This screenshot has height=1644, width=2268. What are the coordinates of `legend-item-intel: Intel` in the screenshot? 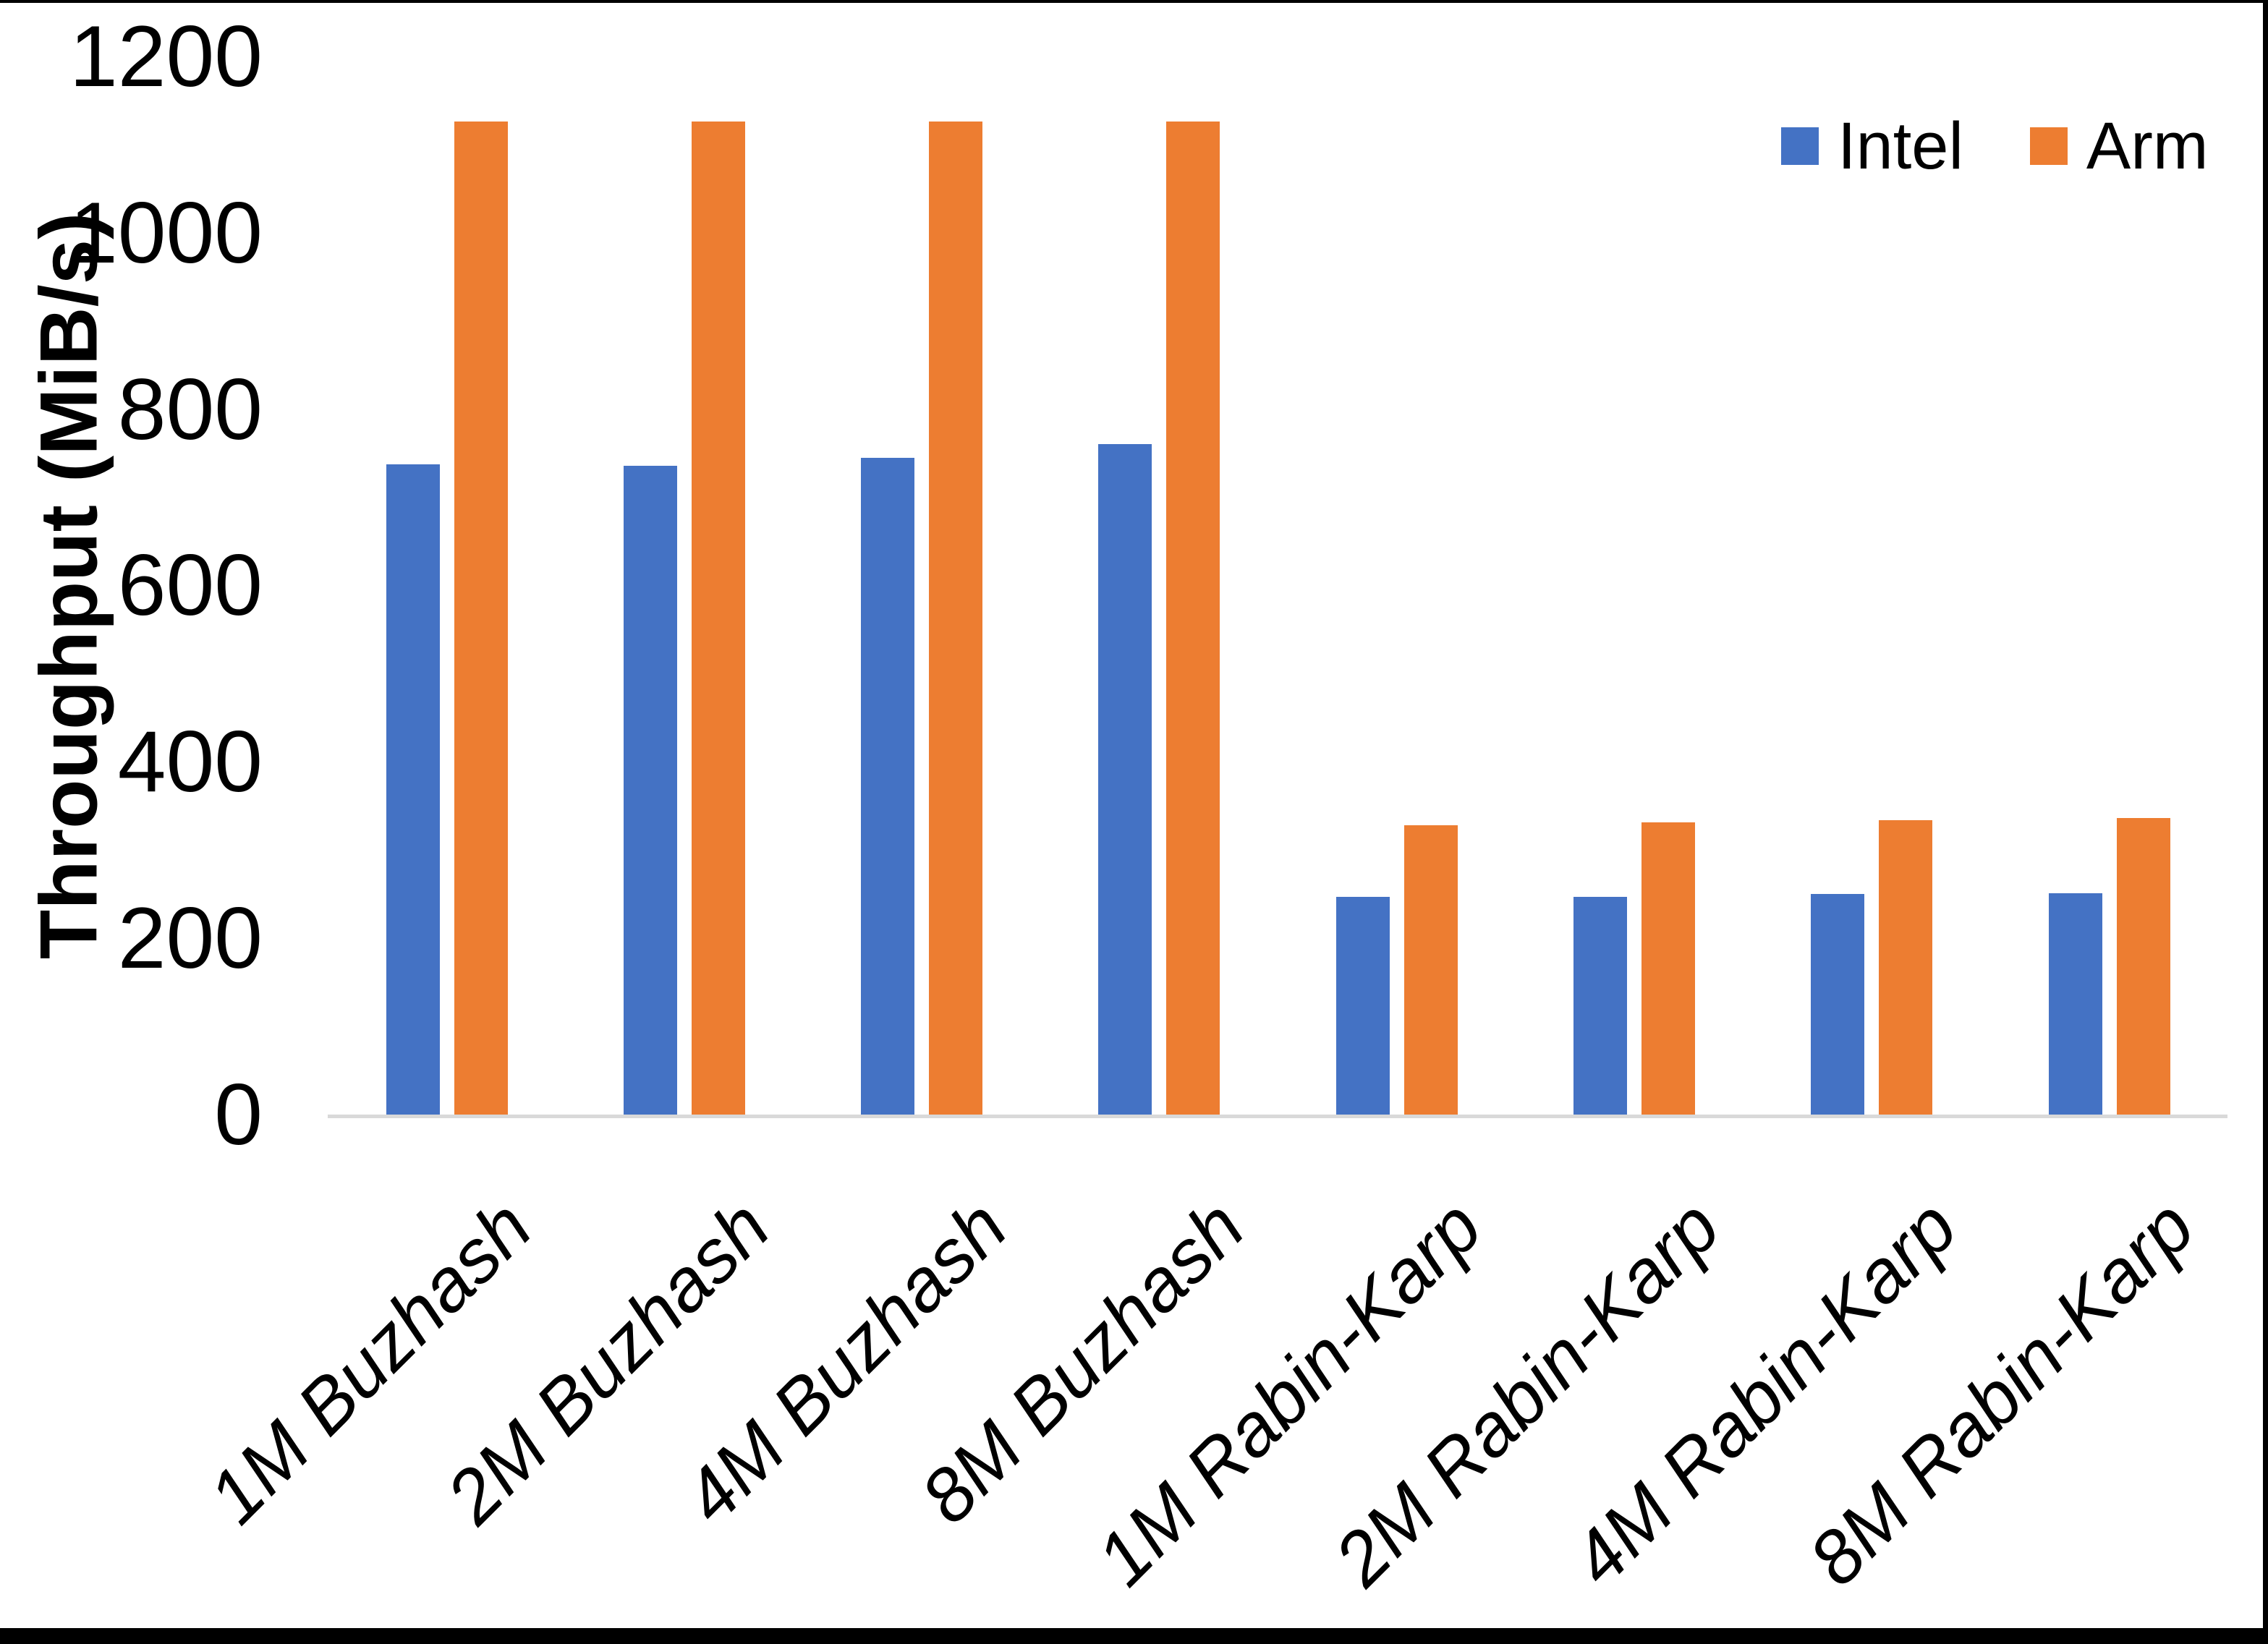 It's located at (1872, 146).